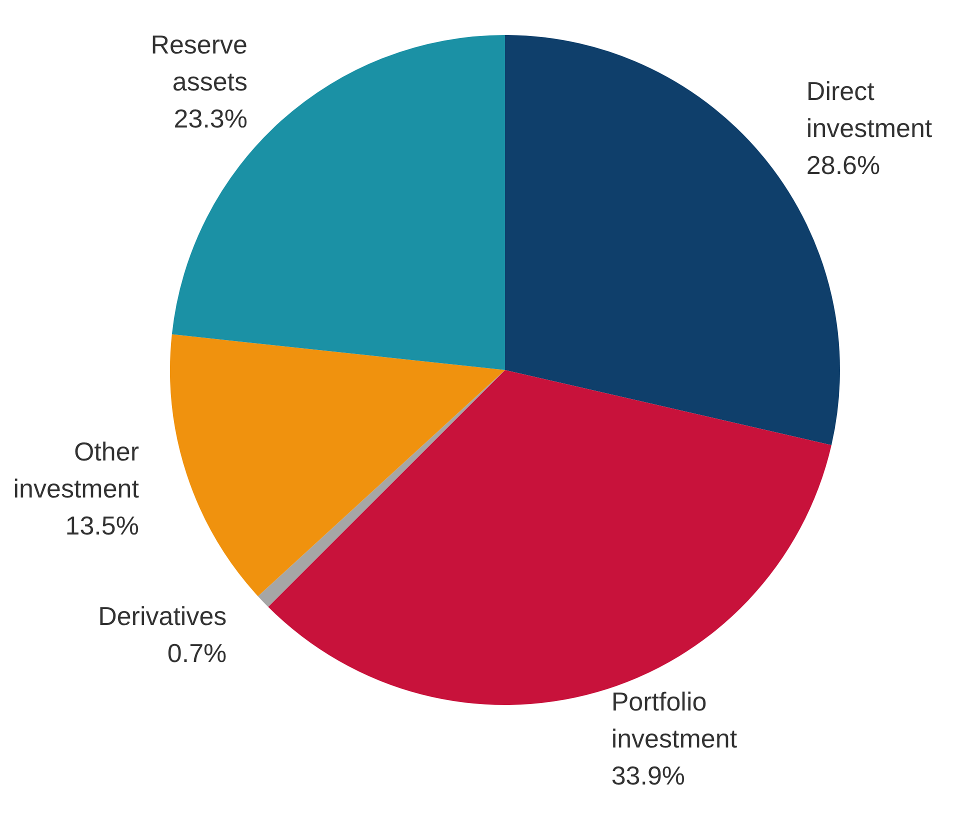 This screenshot has height=814, width=972. I want to click on slice-label: Reserve assets, so click(199, 63).